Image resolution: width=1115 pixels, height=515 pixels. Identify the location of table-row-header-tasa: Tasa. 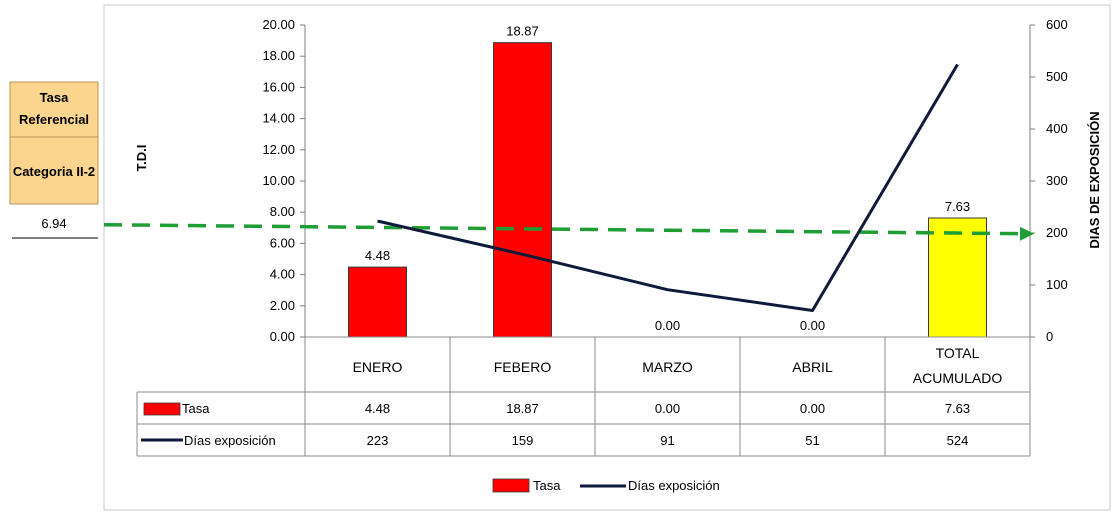
(196, 408).